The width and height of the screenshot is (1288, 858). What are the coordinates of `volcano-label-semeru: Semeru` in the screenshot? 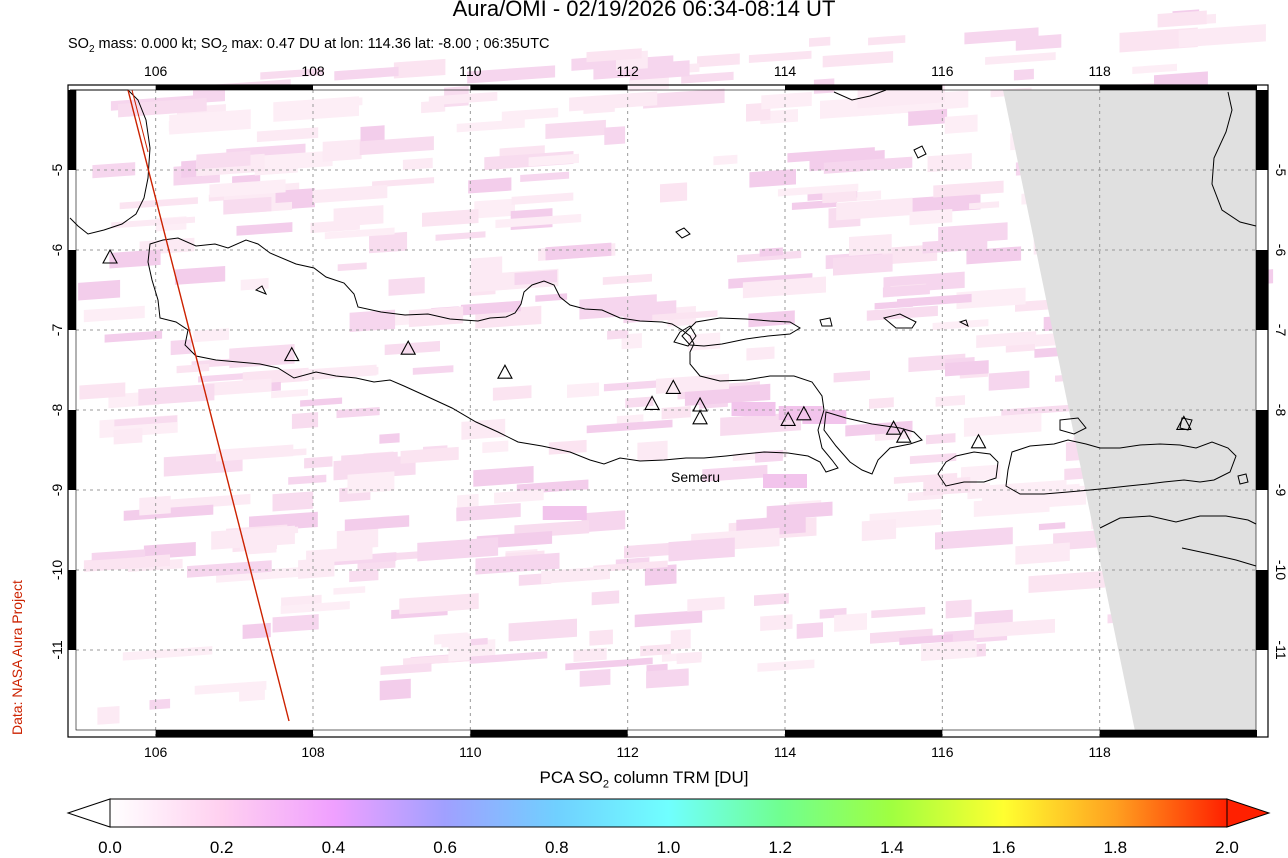 It's located at (695, 477).